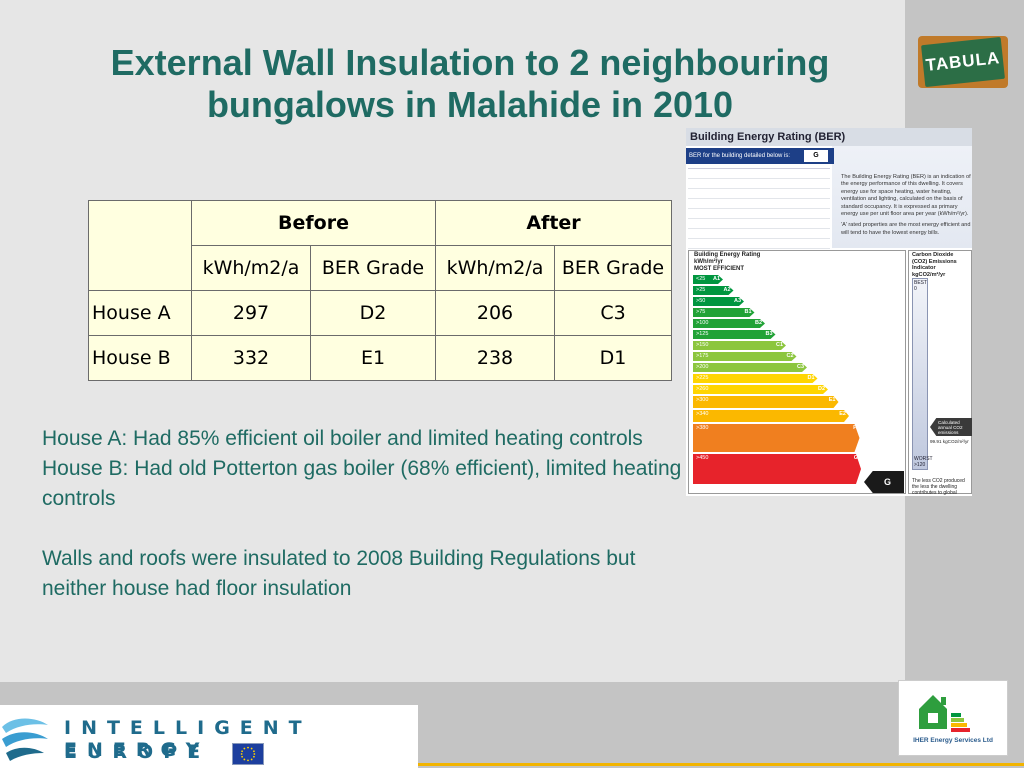  Describe the element at coordinates (701, 301) in the screenshot. I see `ber-band-range: >50` at that location.